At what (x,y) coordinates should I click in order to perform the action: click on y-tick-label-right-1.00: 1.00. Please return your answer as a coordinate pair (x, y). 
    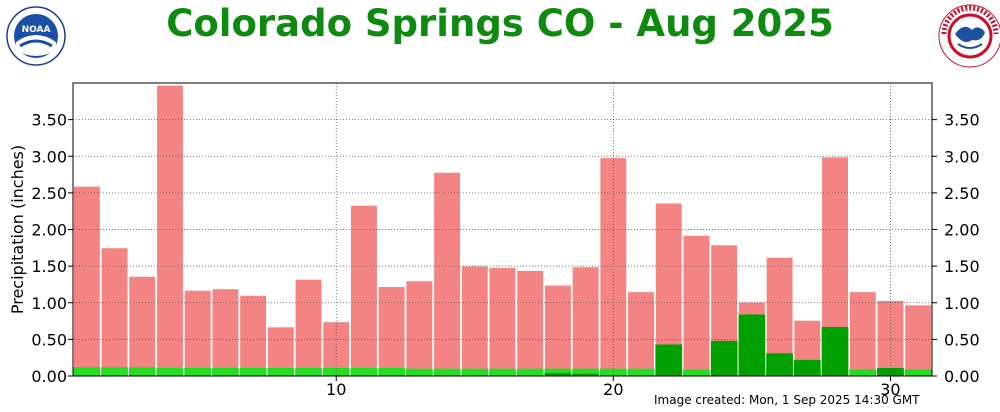
    Looking at the image, I should click on (962, 303).